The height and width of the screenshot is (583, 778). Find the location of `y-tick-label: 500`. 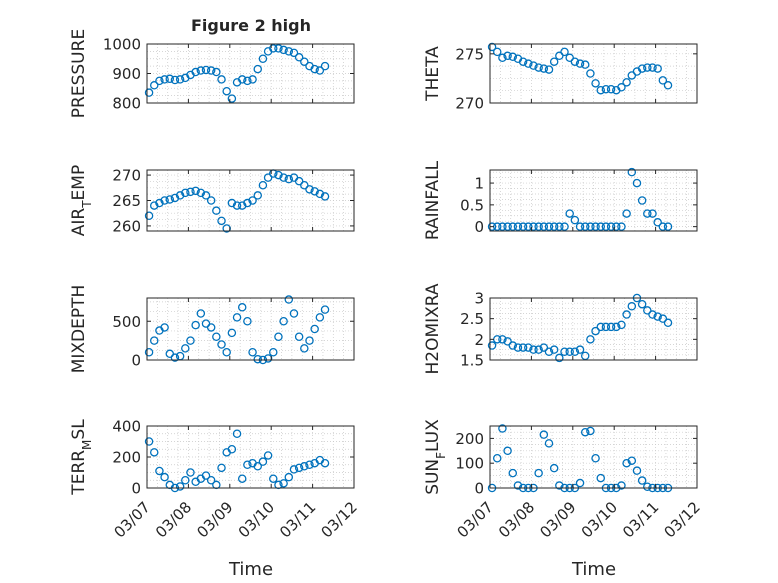

y-tick-label: 500 is located at coordinates (126, 322).